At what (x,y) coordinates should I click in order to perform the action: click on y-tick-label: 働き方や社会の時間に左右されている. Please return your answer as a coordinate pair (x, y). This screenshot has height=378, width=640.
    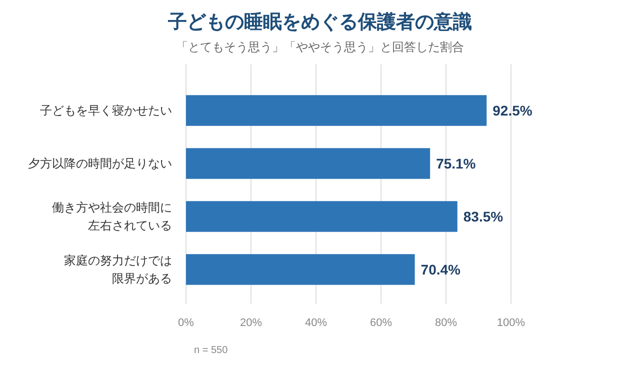
    Looking at the image, I should click on (112, 216).